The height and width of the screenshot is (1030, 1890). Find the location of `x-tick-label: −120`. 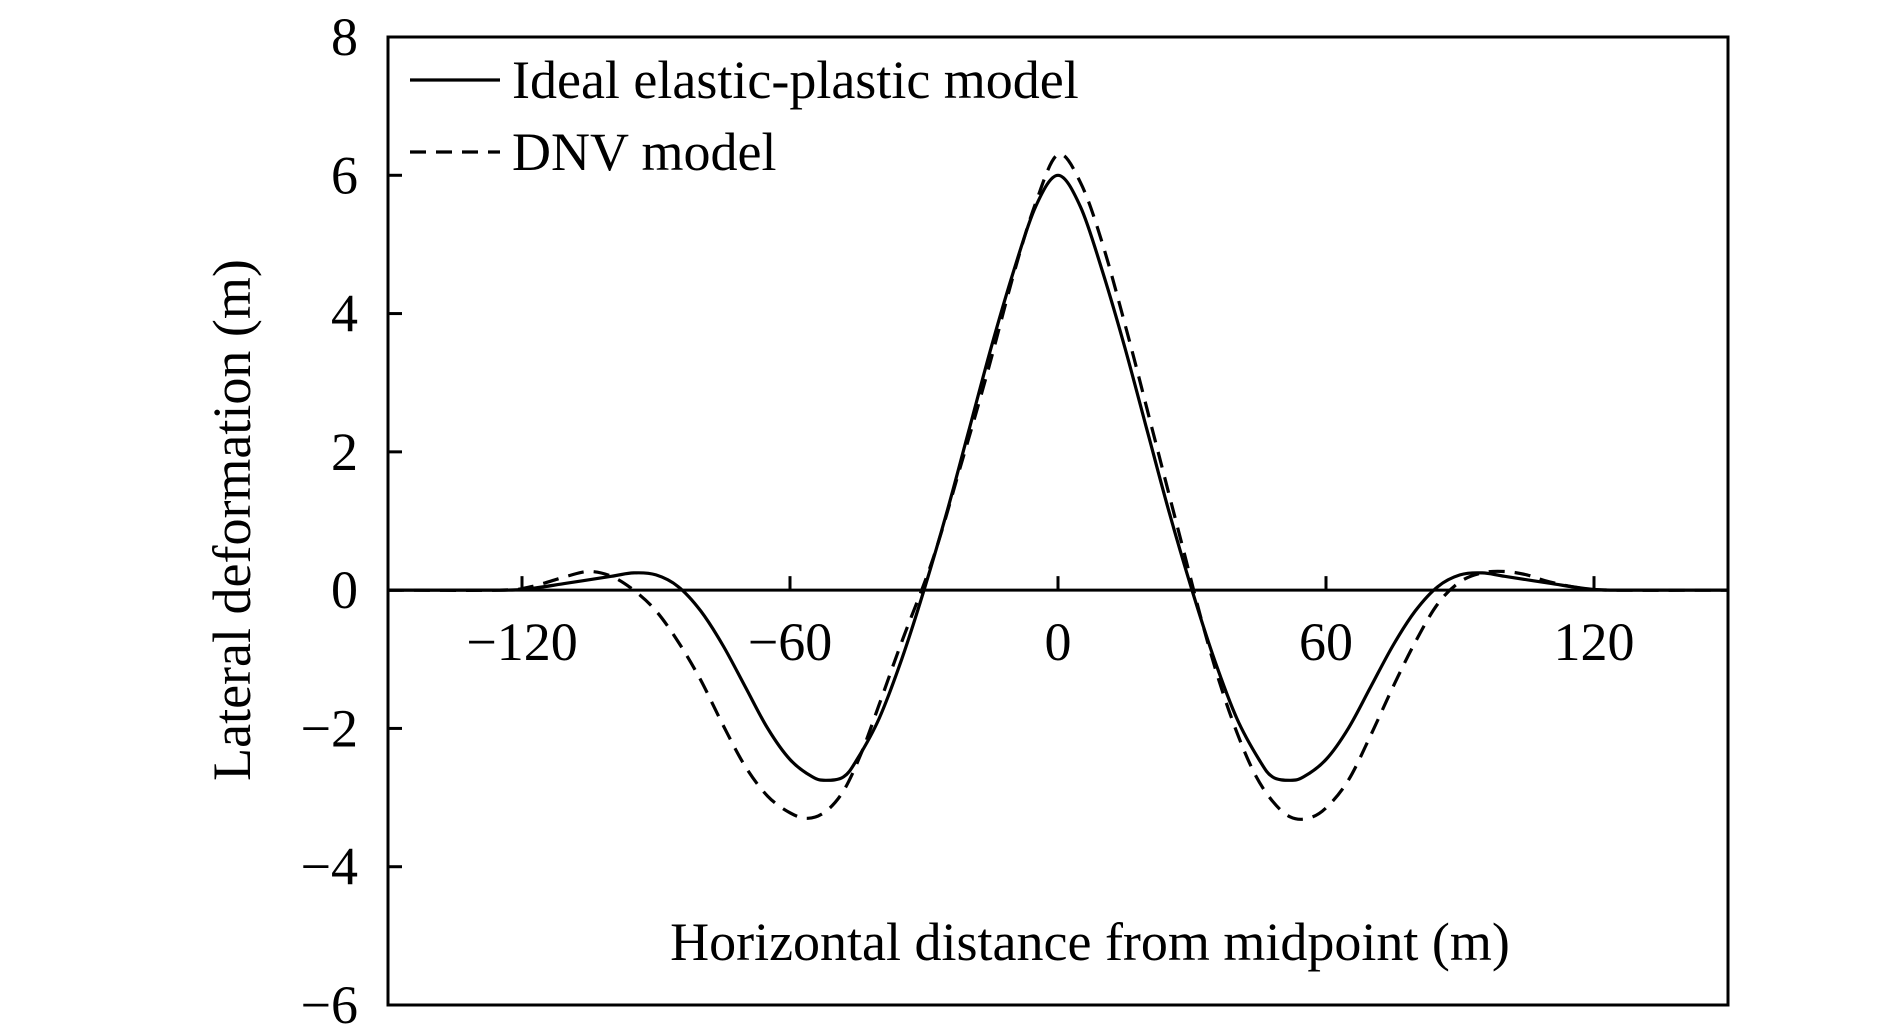

x-tick-label: −120 is located at coordinates (521, 642).